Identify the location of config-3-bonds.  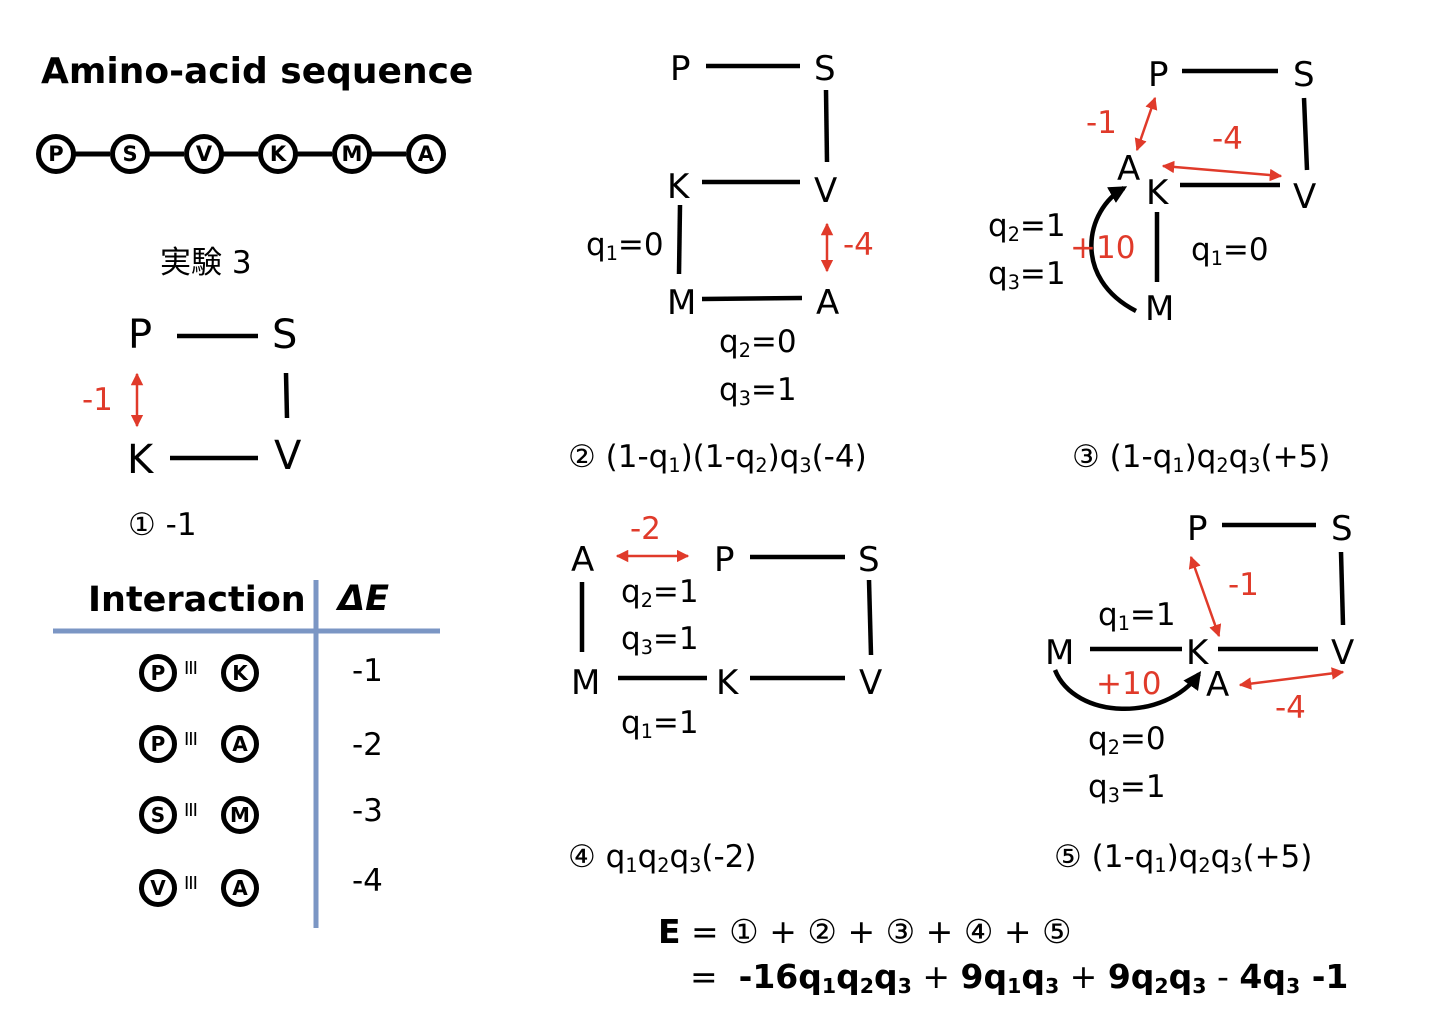
(1232, 175).